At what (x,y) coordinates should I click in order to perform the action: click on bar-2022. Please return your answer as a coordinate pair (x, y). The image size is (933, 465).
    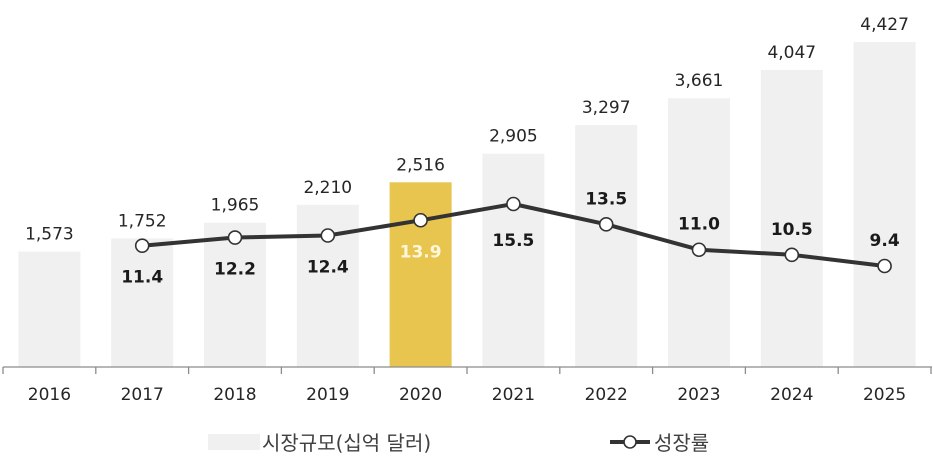
    Looking at the image, I should click on (606, 246).